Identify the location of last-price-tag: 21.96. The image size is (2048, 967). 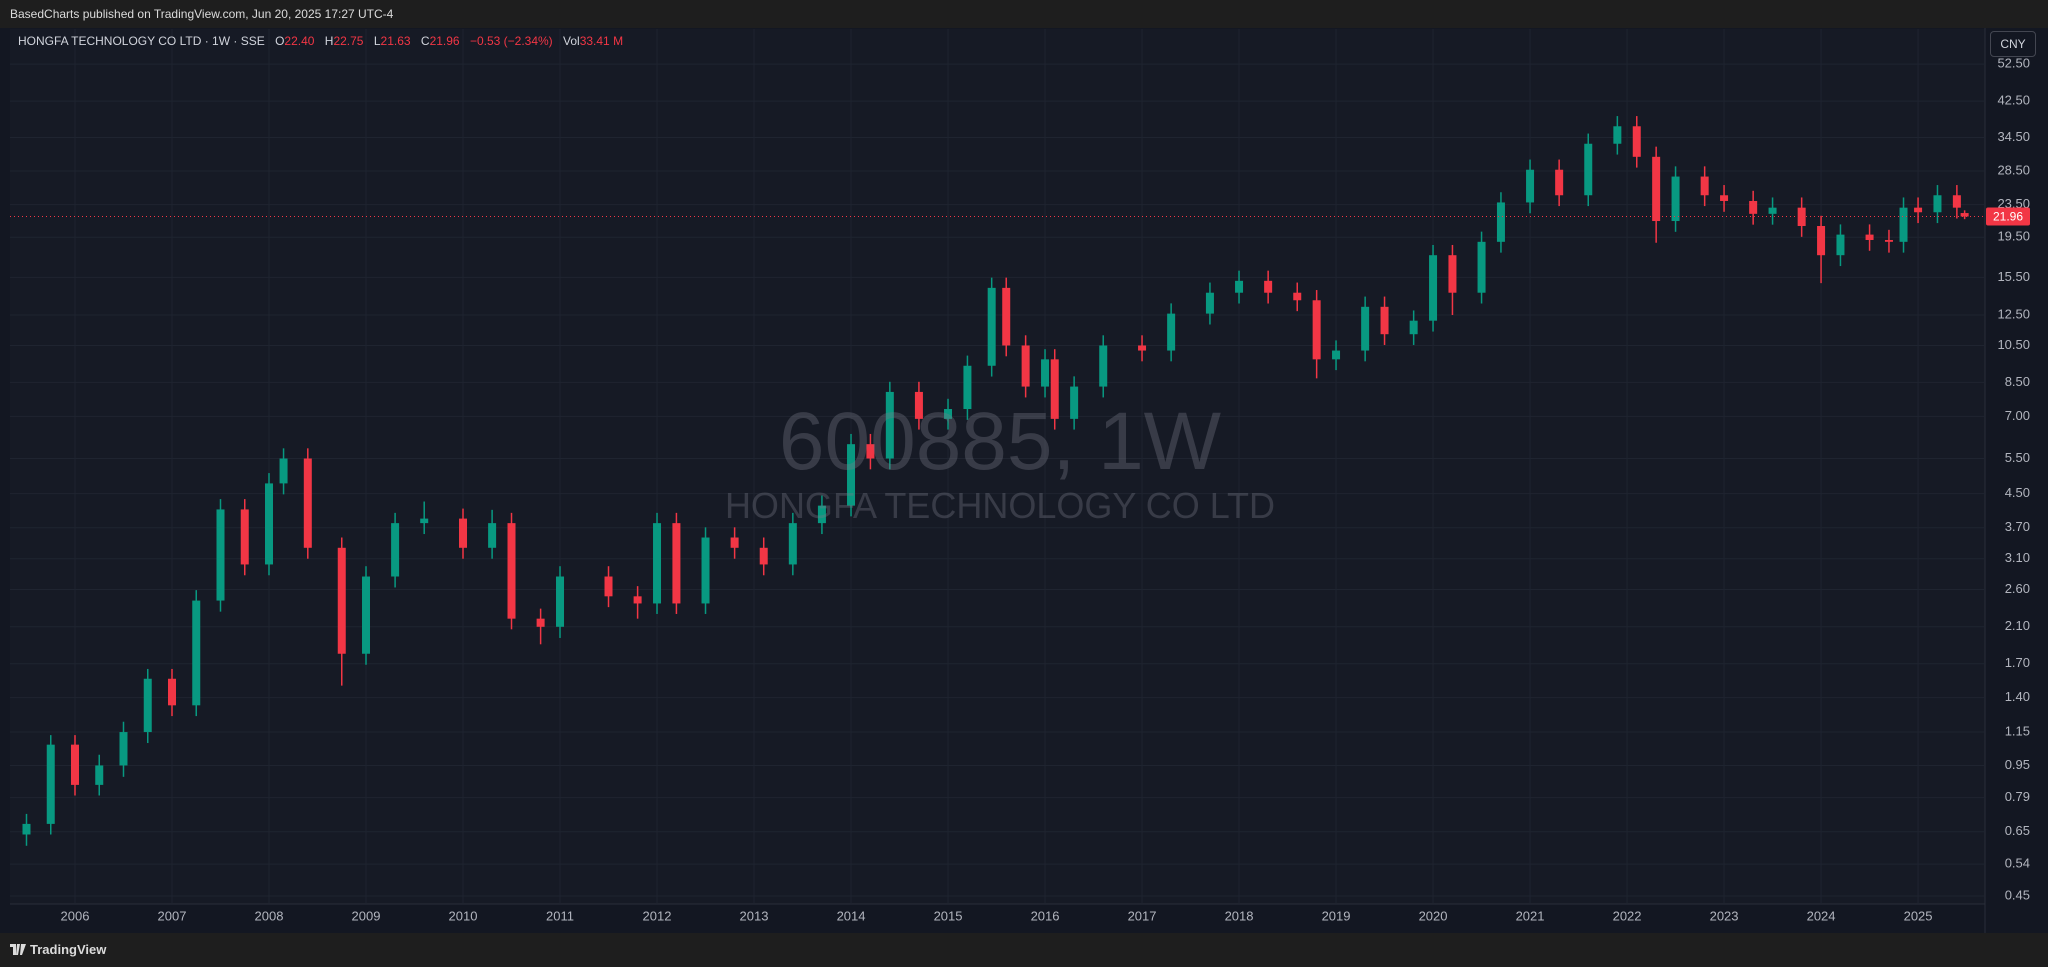
(2008, 217).